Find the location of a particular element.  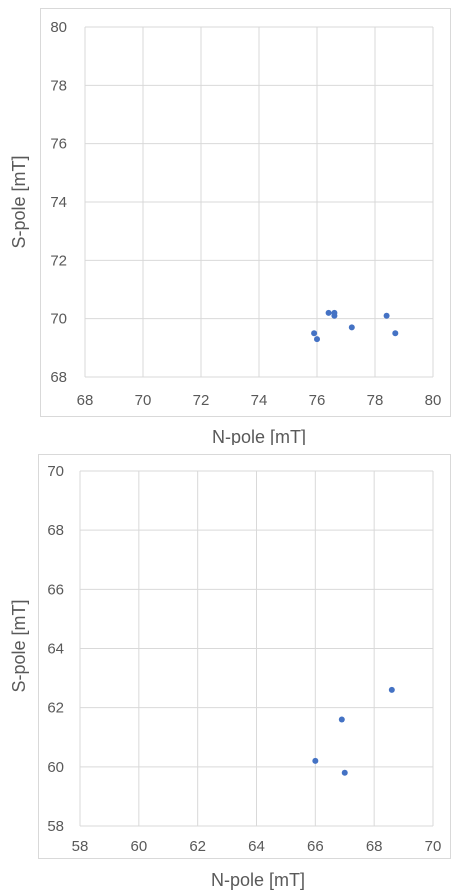

chart-1-y-tick-label: 74 is located at coordinates (58, 202).